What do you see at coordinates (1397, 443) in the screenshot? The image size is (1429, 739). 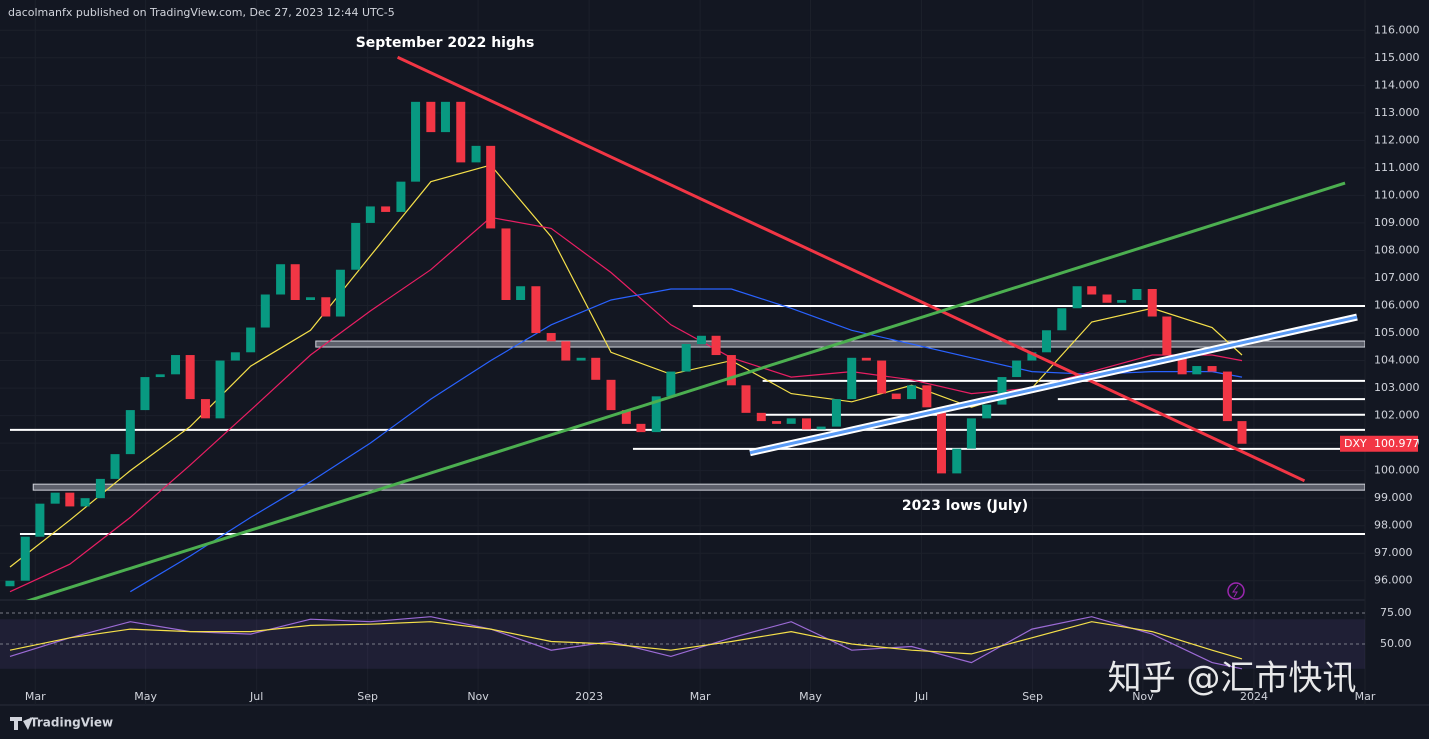 I see `price-label: 100.977` at bounding box center [1397, 443].